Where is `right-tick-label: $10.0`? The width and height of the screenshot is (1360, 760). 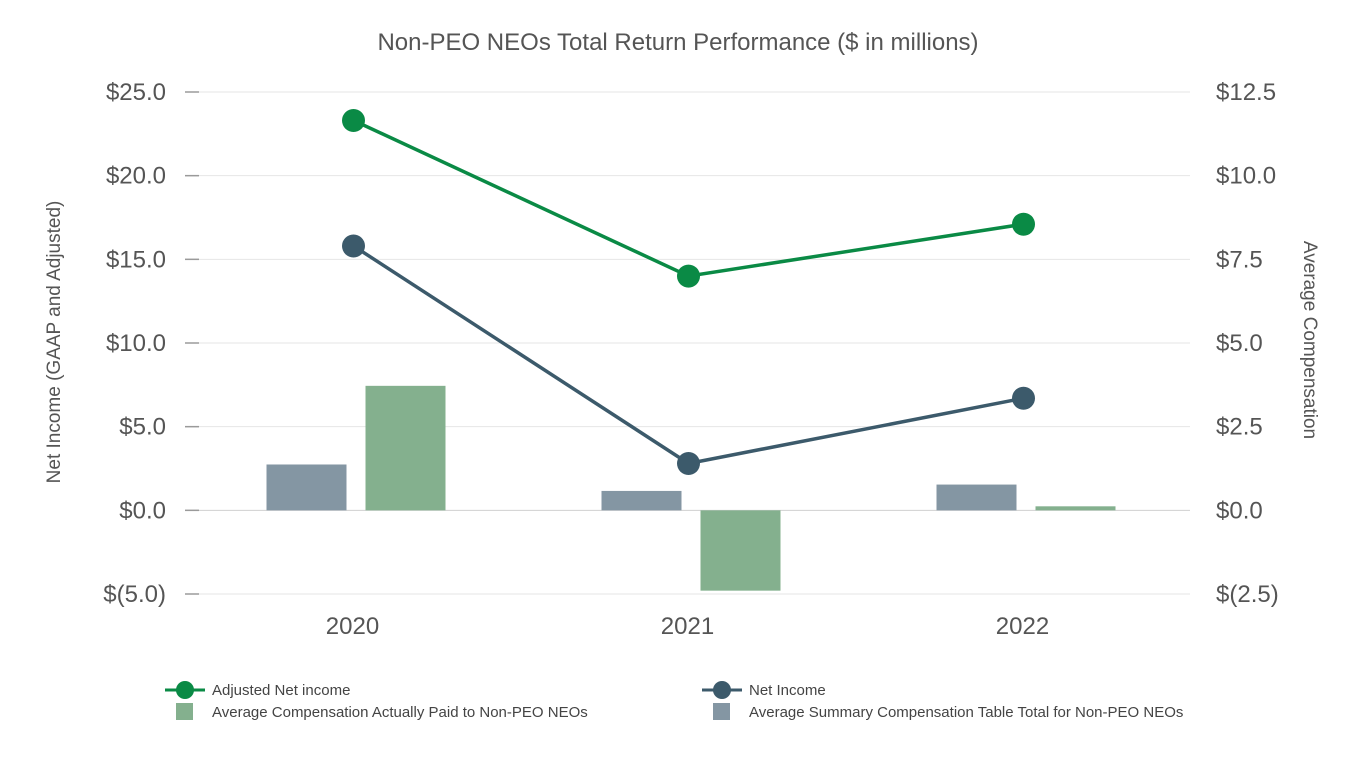
right-tick-label: $10.0 is located at coordinates (1246, 176).